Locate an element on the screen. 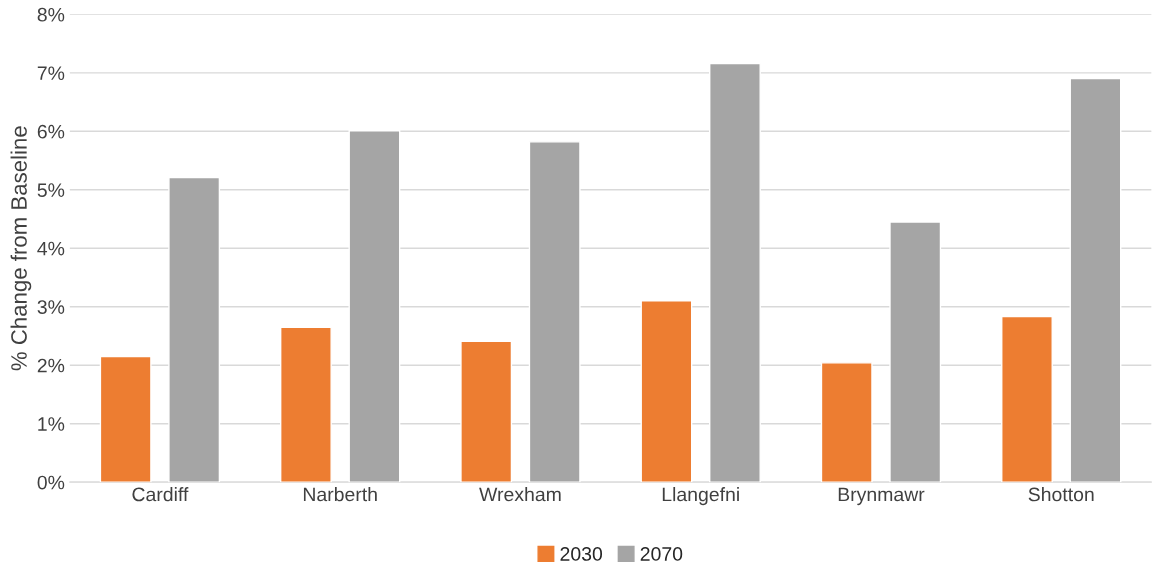 The height and width of the screenshot is (574, 1163). y-tick-label: 3% is located at coordinates (51, 307).